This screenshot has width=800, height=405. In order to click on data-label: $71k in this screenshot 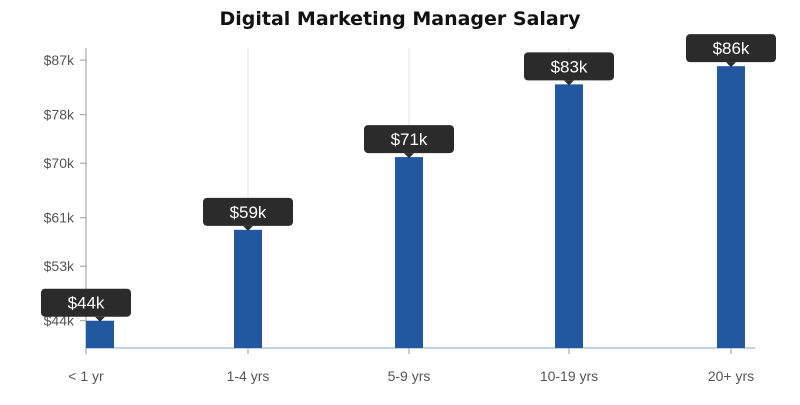, I will do `click(409, 139)`.